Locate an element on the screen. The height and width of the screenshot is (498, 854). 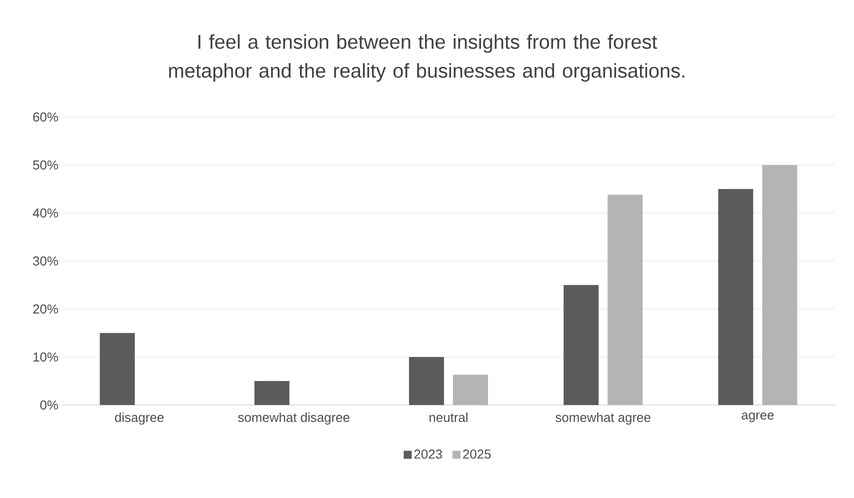
y-tick-label: 60% is located at coordinates (45, 117).